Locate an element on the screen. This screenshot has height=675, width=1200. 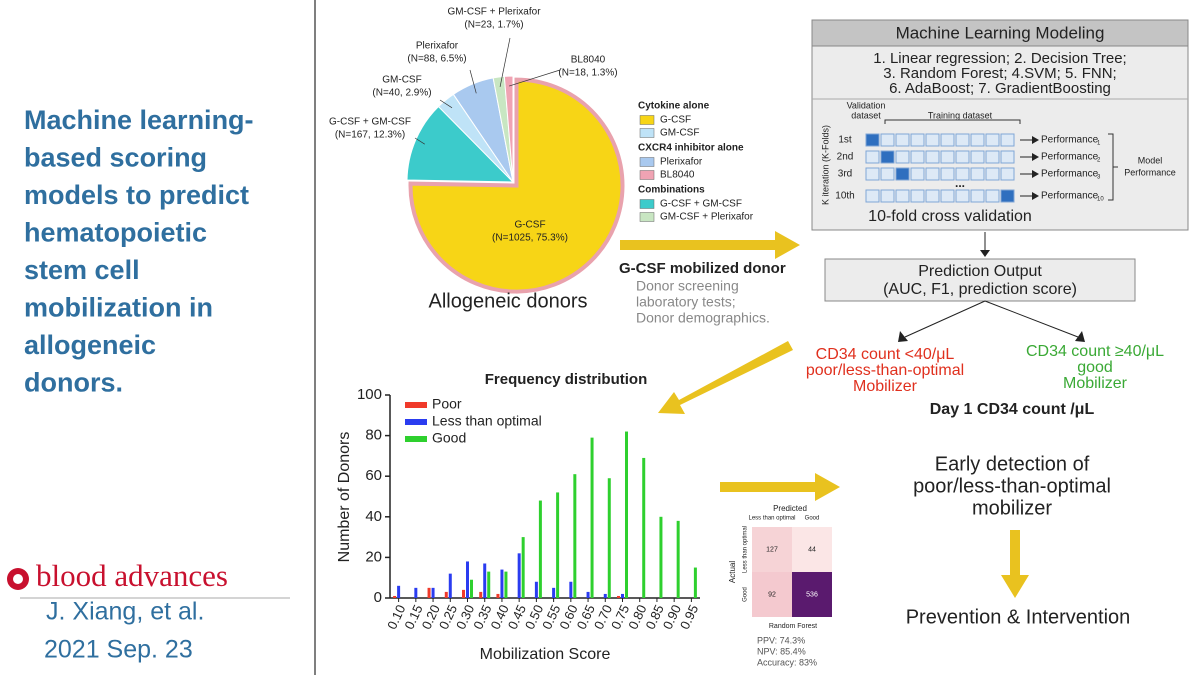
cm-metric: Accuracy: 83% is located at coordinates (787, 662).